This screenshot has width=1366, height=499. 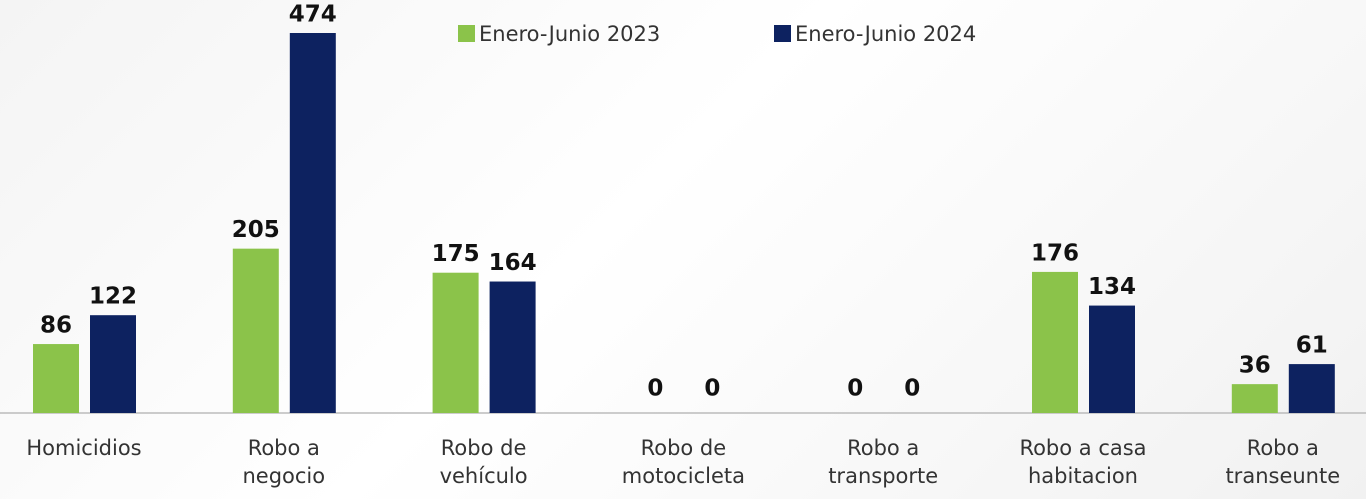 I want to click on x-tick-label: Robo a casa habitacion, so click(x=1083, y=462).